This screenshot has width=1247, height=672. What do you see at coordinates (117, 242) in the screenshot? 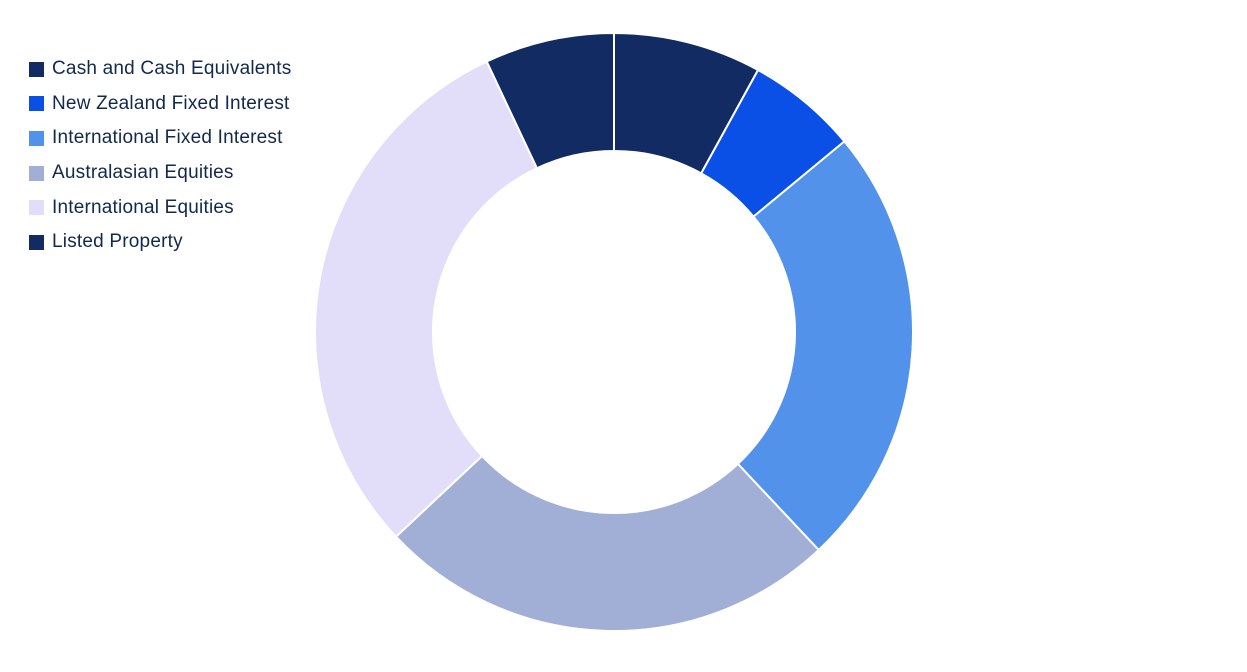
I see `legend-label-listed-property: Listed Property` at bounding box center [117, 242].